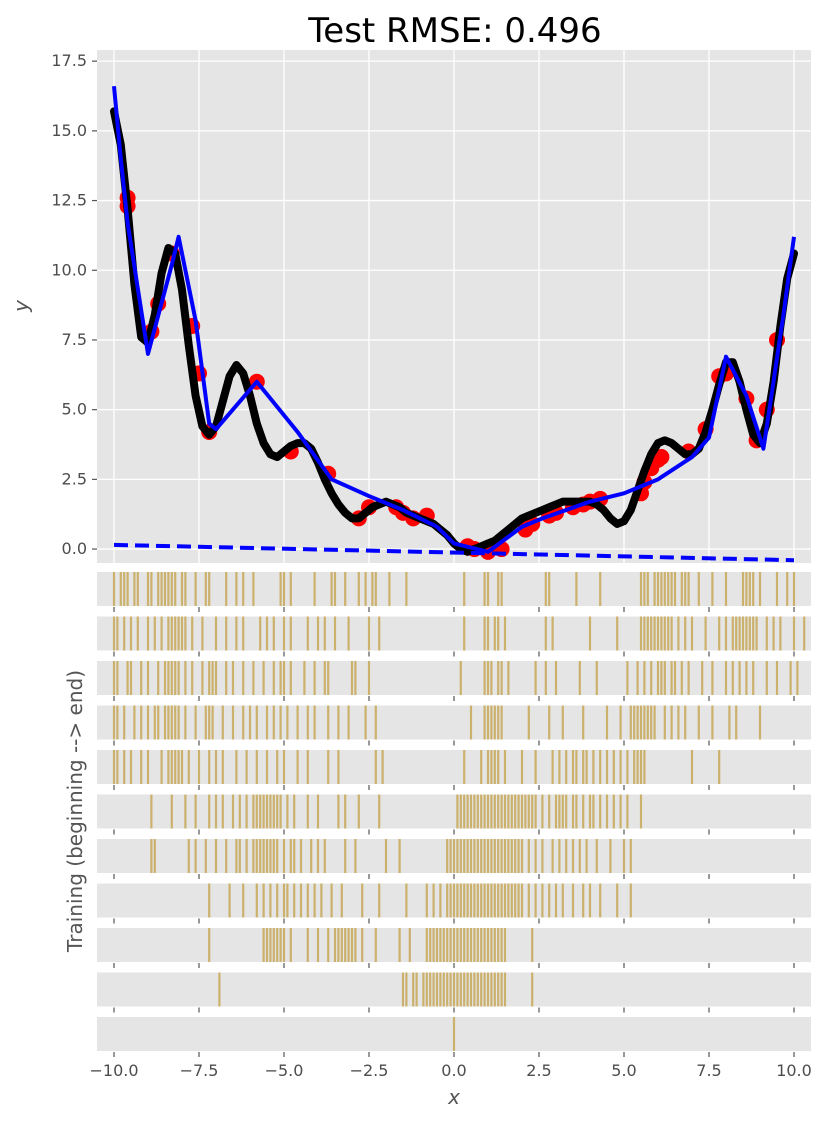  I want to click on raster-row-background, so click(454, 589).